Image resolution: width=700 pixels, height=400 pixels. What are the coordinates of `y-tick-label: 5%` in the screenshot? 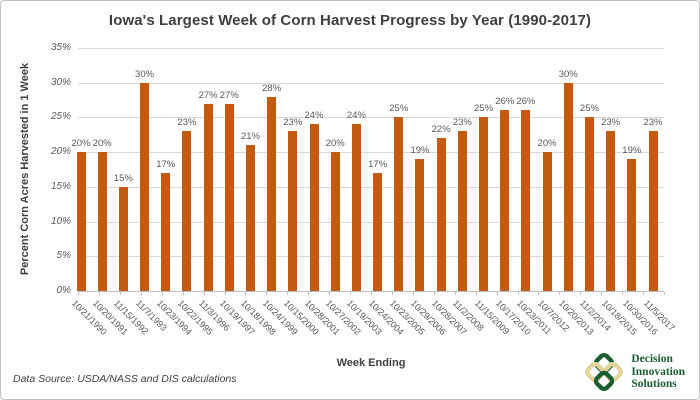 It's located at (63, 256).